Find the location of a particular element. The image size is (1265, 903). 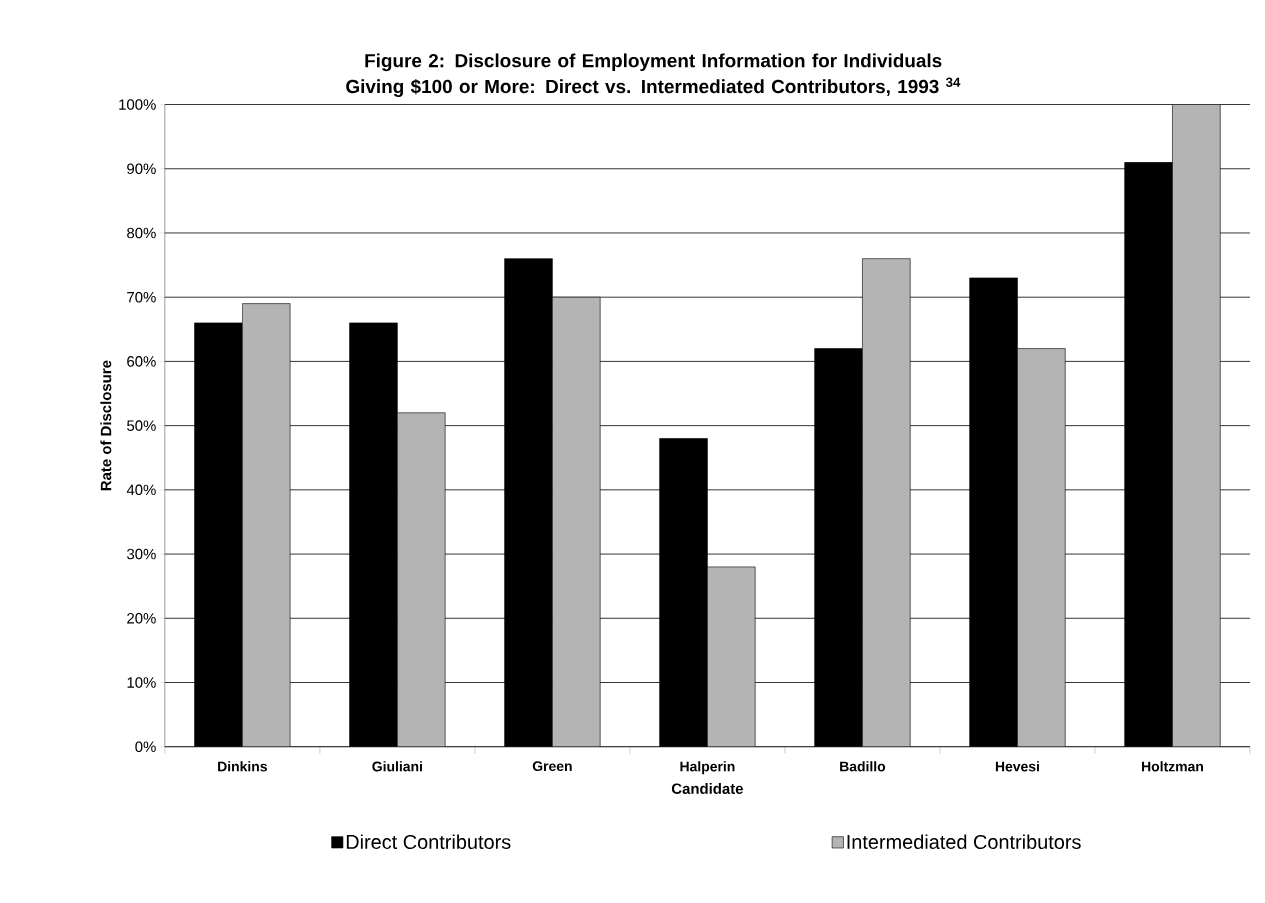

x-tick-label: Green is located at coordinates (552, 766).